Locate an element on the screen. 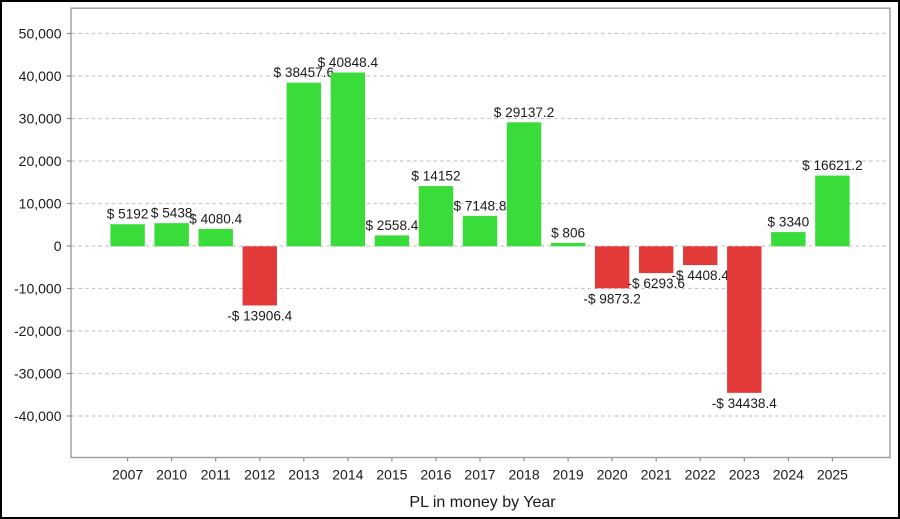 Image resolution: width=900 pixels, height=519 pixels. svg-text: 2025 is located at coordinates (832, 475).